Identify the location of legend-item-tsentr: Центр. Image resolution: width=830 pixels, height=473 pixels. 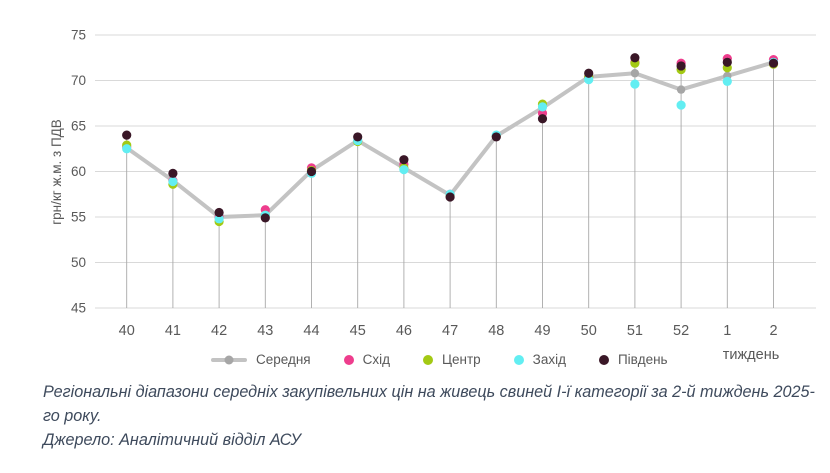
(452, 360).